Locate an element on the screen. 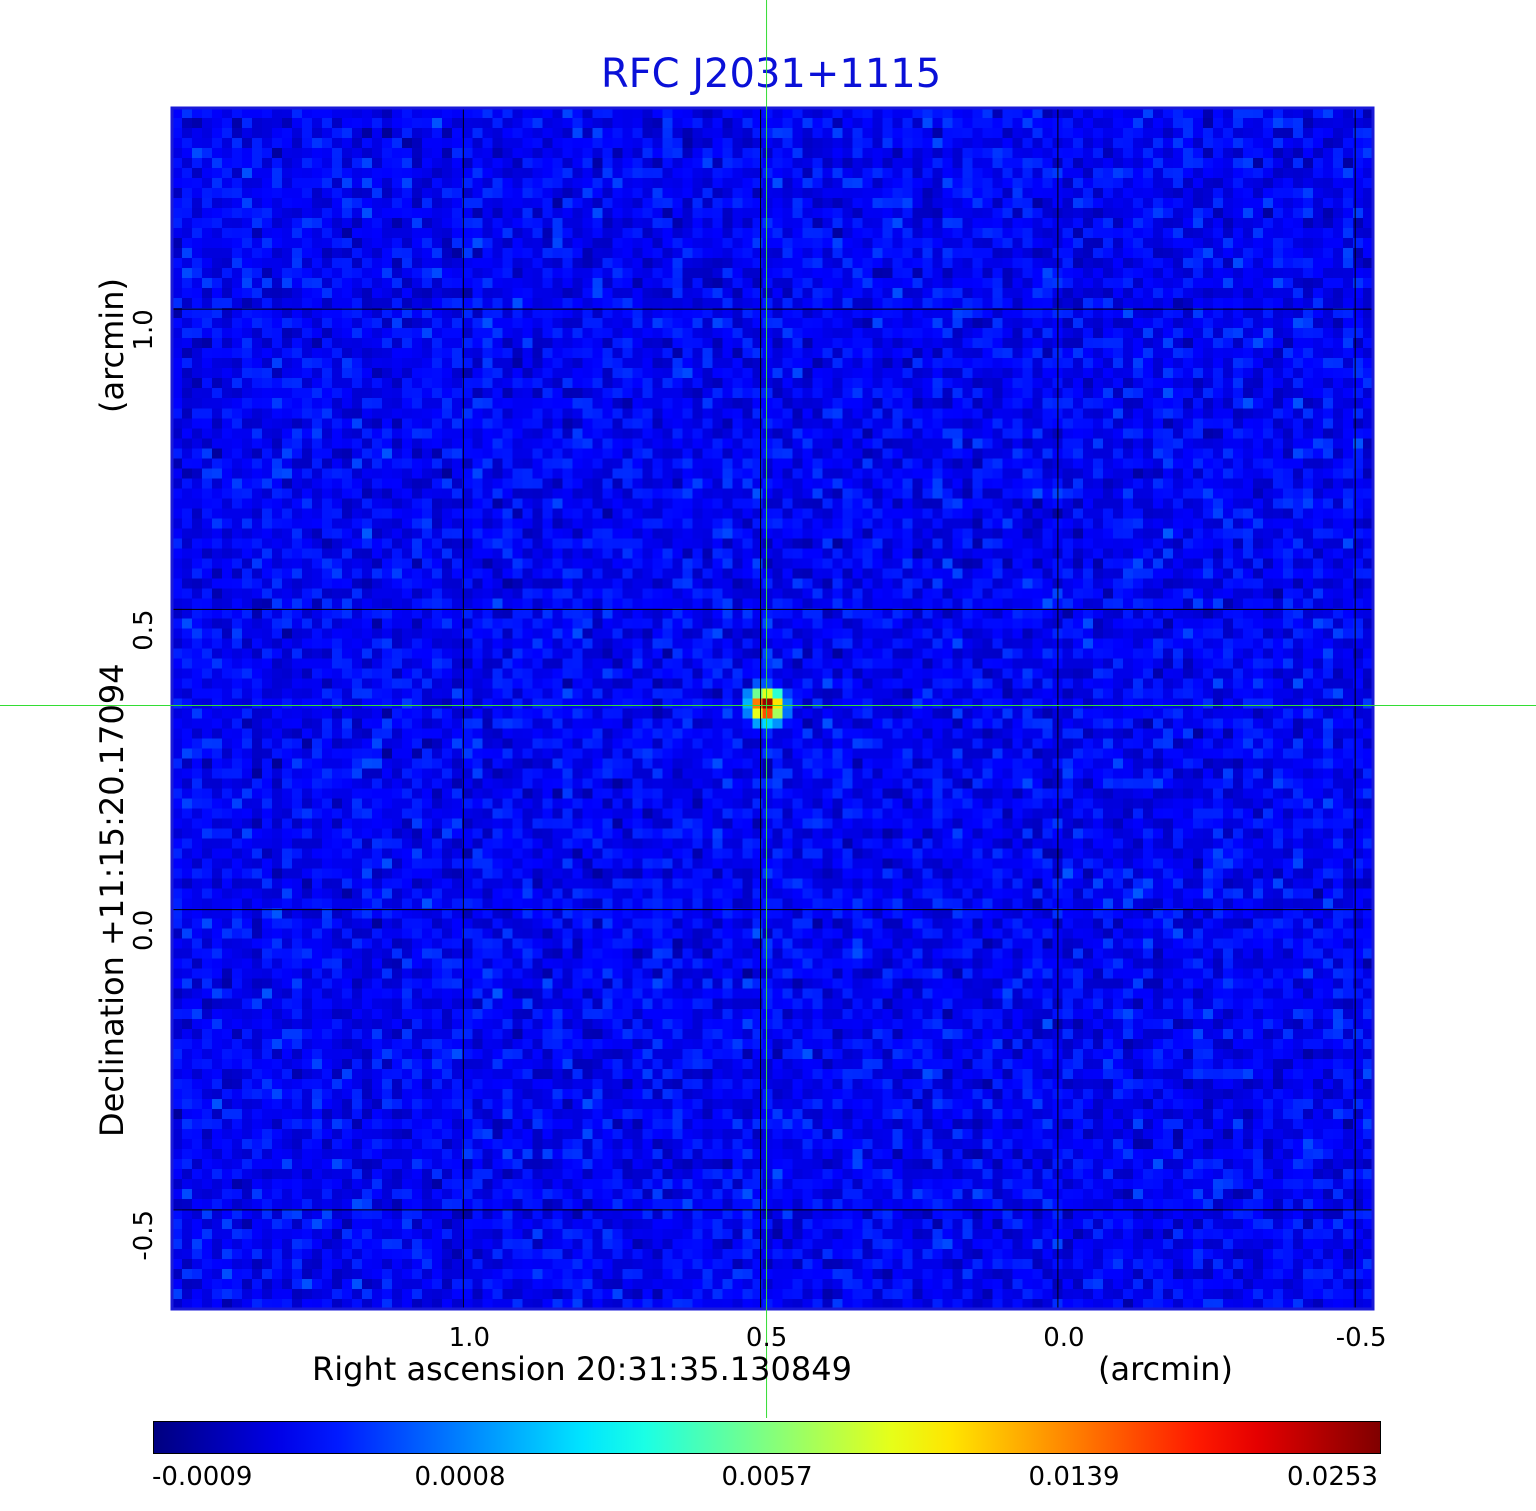 The width and height of the screenshot is (1536, 1511). x-tick-label: 1.0 is located at coordinates (469, 1338).